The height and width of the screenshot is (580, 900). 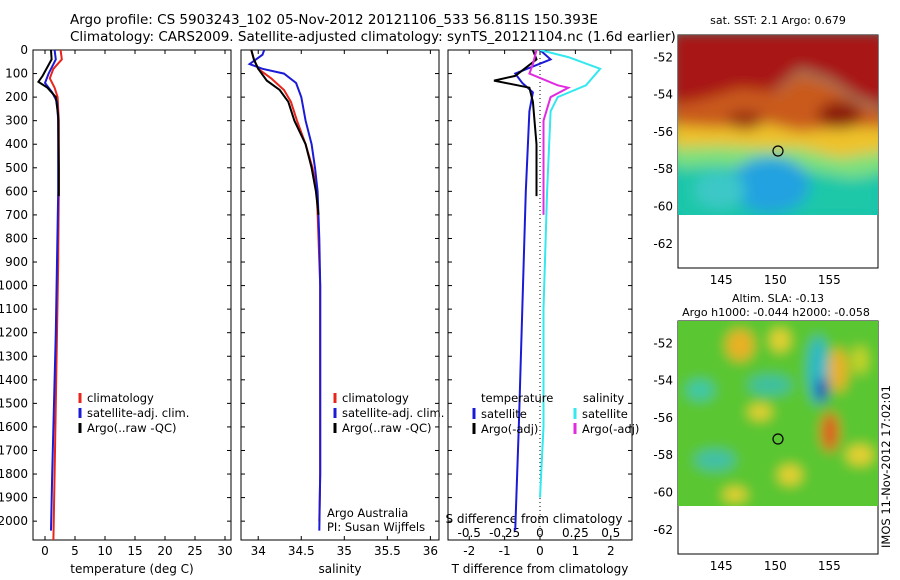 I want to click on temperature-panel-series-argo-raw-qc-, so click(x=48, y=123).